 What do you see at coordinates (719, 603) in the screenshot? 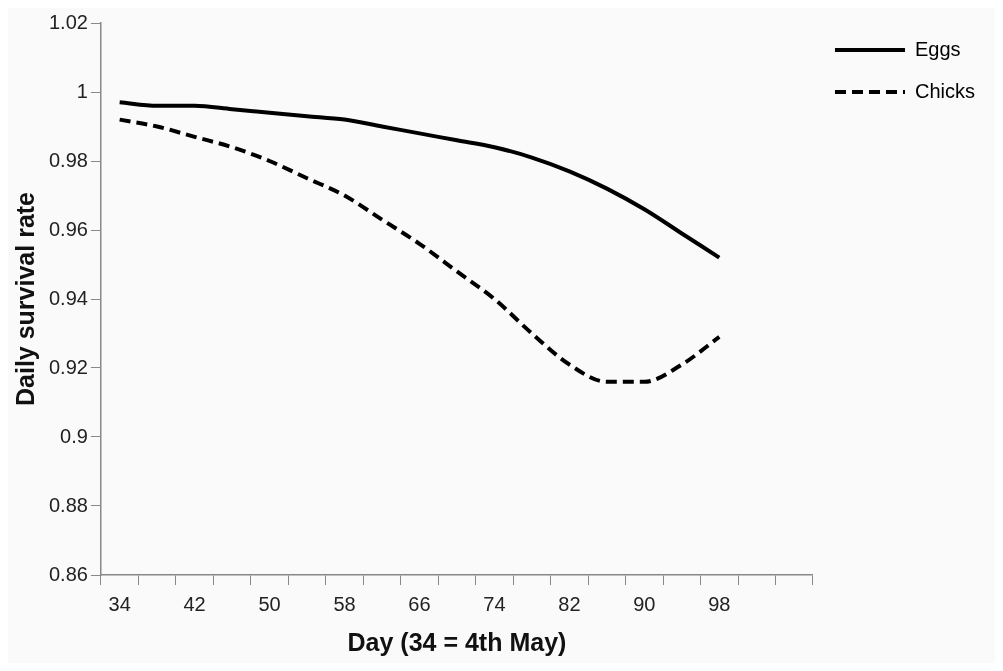
I see `x-tick-label: 98` at bounding box center [719, 603].